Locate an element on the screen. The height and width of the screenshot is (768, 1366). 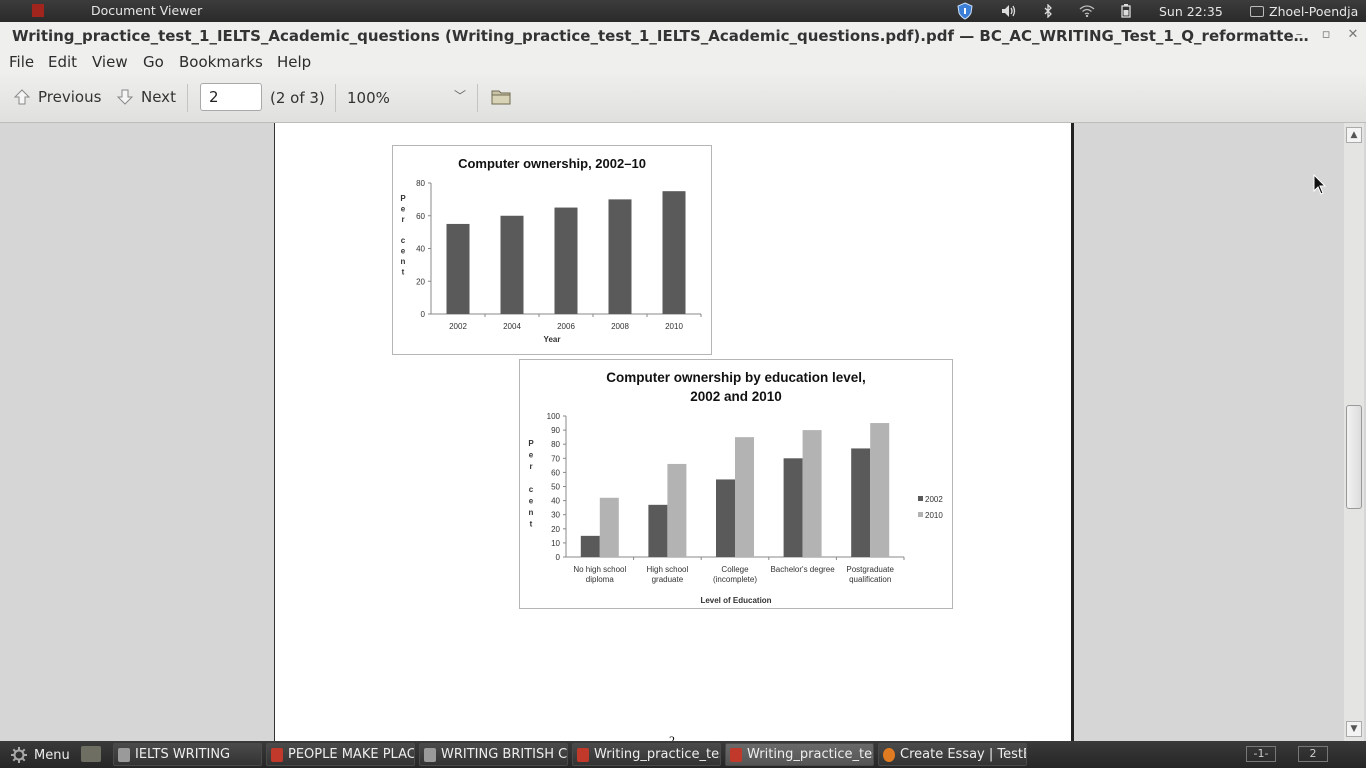
sidebar-toggle-button is located at coordinates (501, 97).